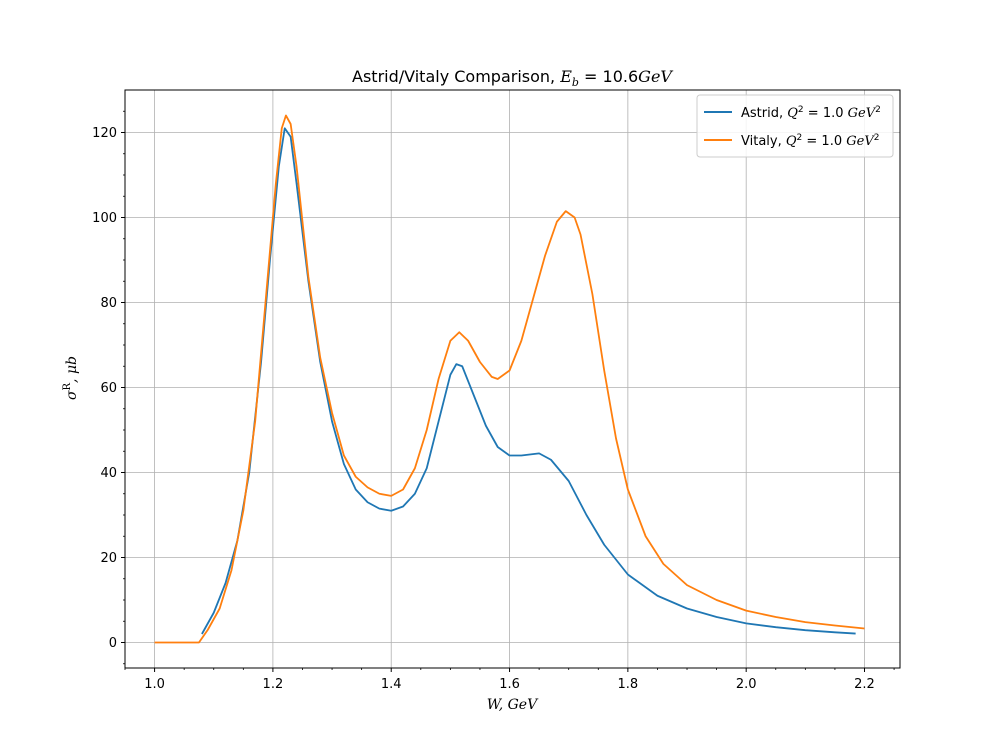 Image resolution: width=1000 pixels, height=750 pixels. I want to click on y-label-symbol: σ, so click(72, 395).